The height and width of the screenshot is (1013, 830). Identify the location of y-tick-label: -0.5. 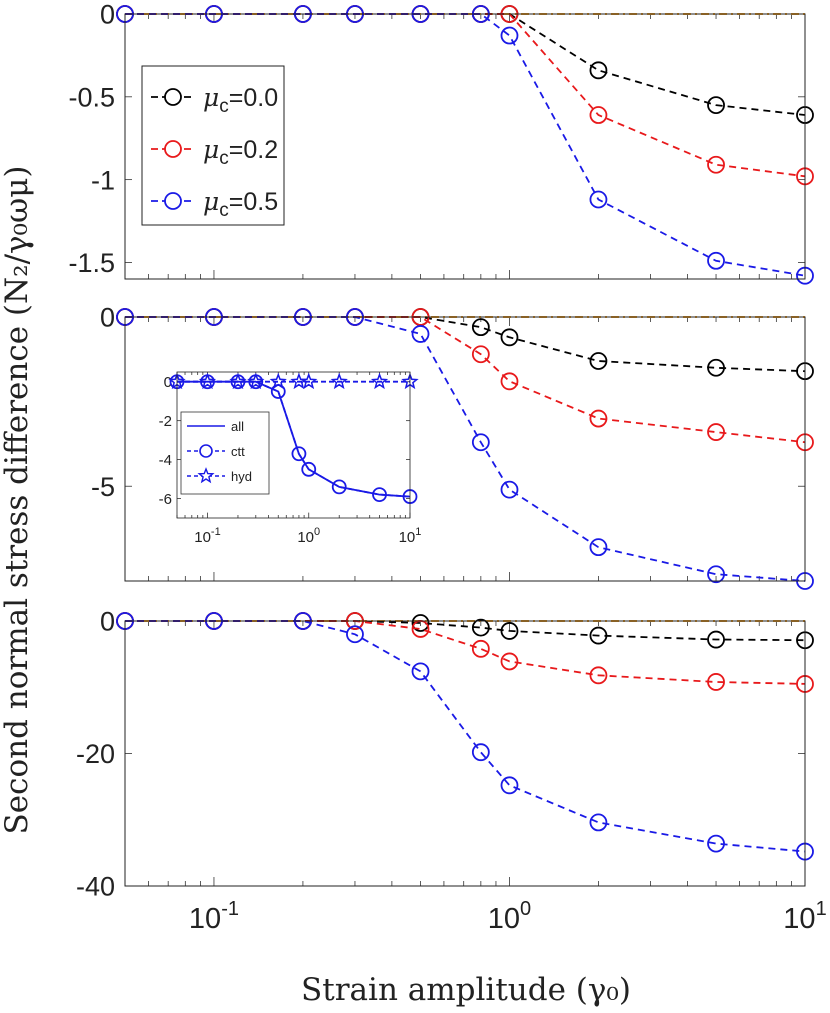
(91, 98).